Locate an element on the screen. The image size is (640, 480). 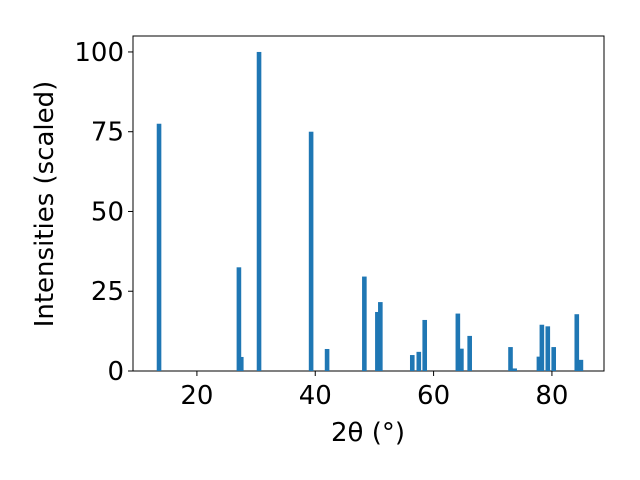
x-axis-label: 2θ (°) is located at coordinates (368, 433).